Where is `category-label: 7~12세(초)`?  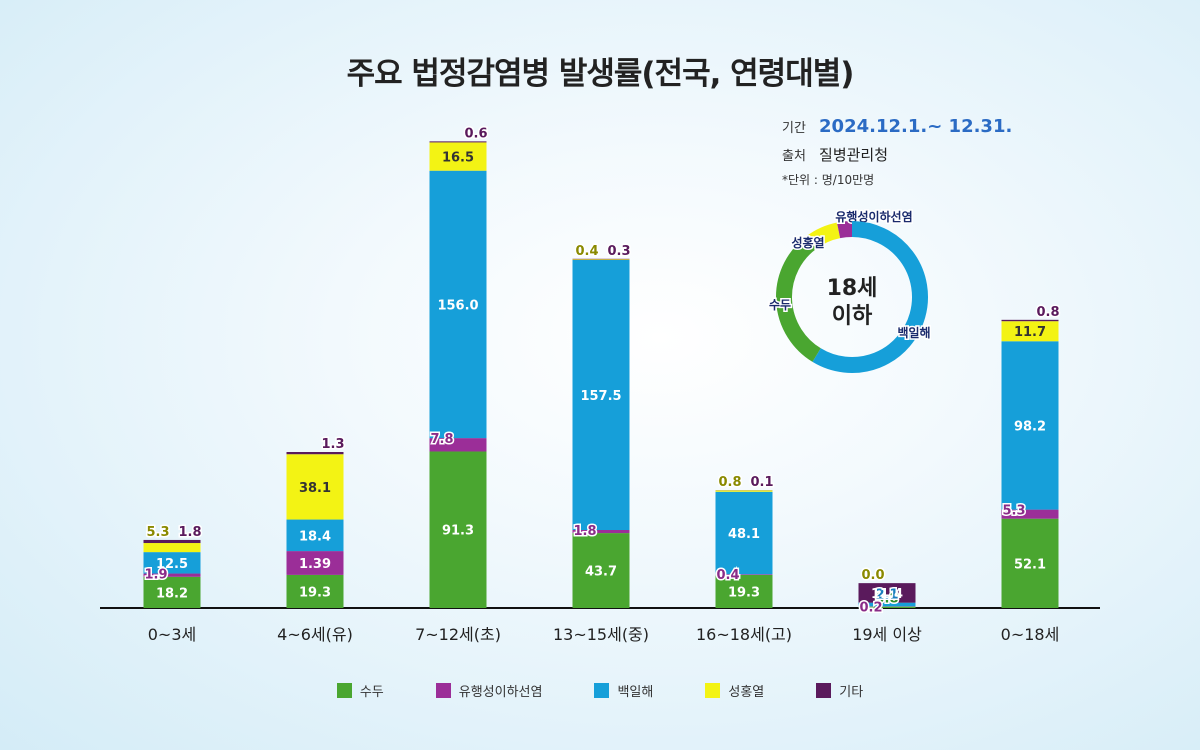 category-label: 7~12세(초) is located at coordinates (458, 634).